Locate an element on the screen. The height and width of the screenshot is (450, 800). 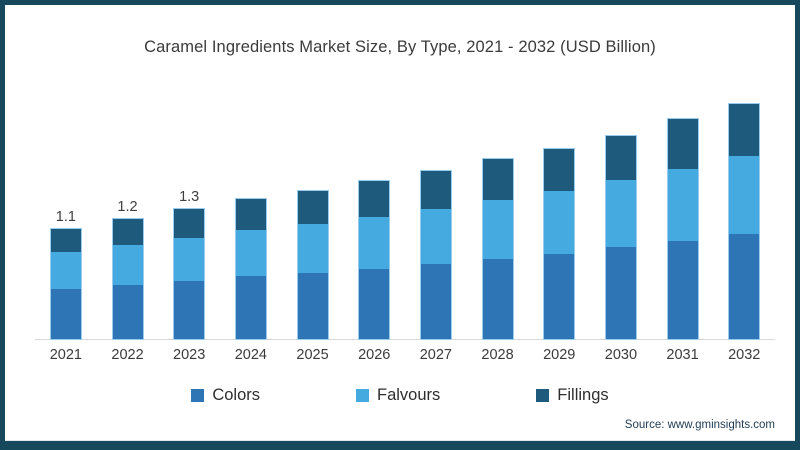
bar-segment-colors-2026 is located at coordinates (374, 304).